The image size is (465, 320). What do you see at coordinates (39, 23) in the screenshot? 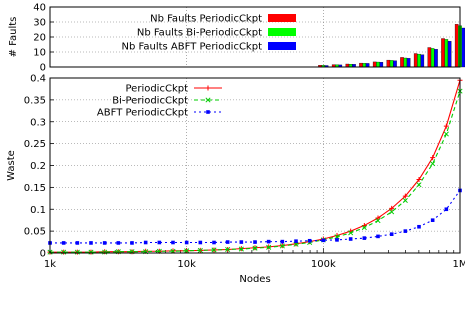
I see `faults-ytick-label: 30` at bounding box center [39, 23].